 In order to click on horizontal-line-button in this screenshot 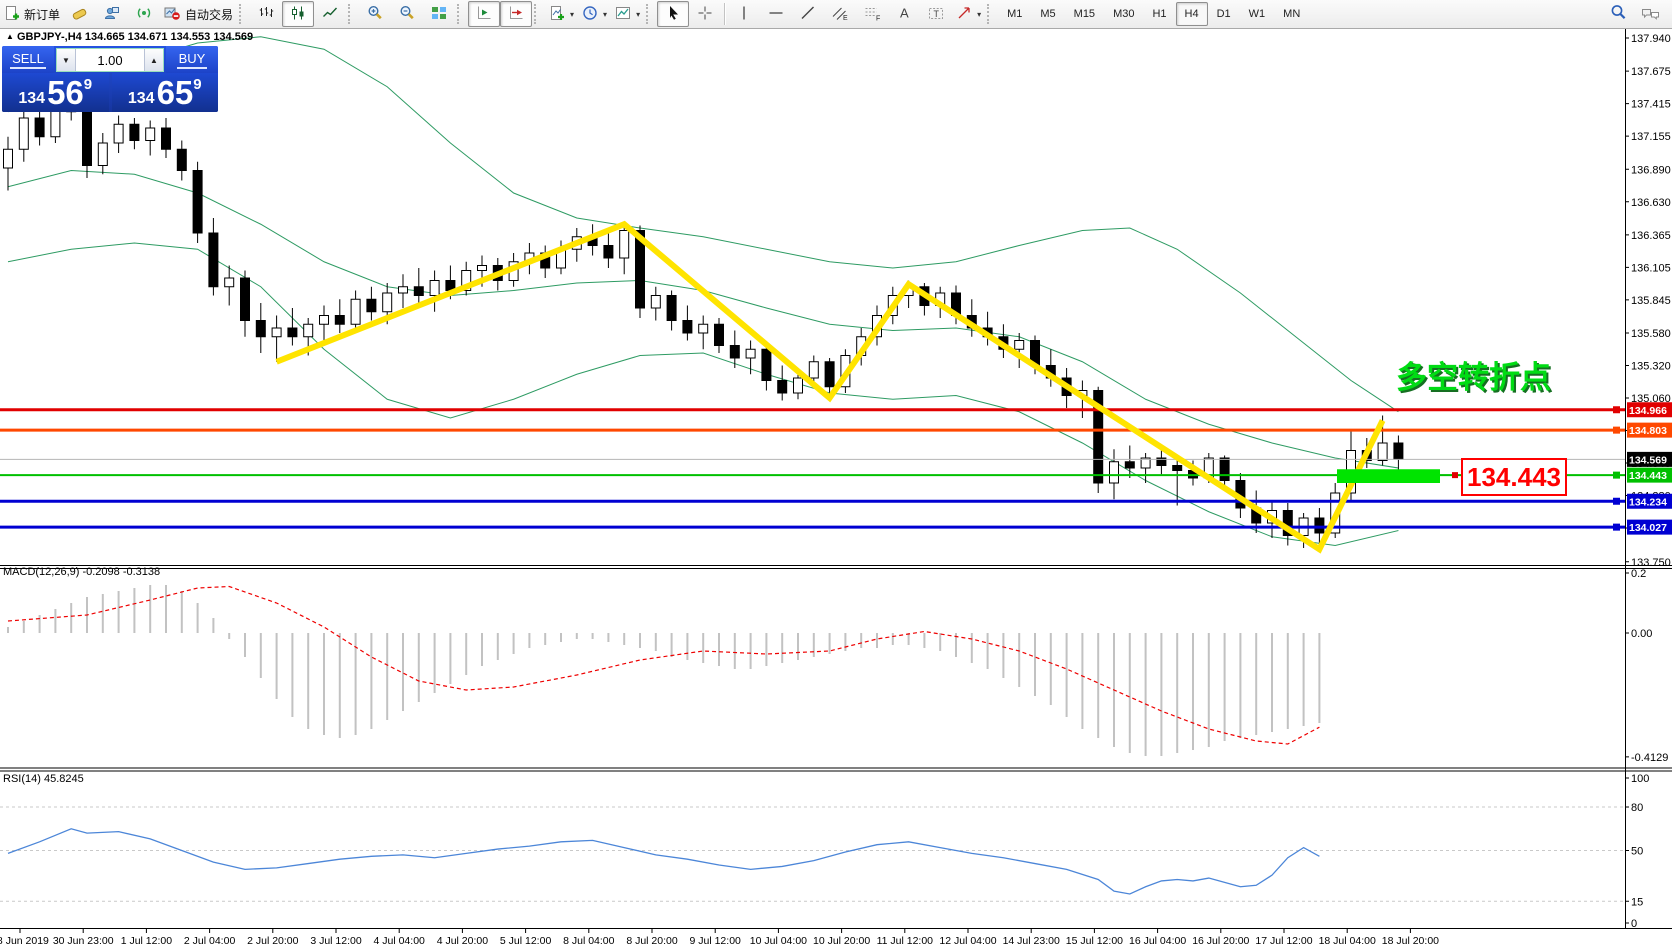, I will do `click(776, 14)`.